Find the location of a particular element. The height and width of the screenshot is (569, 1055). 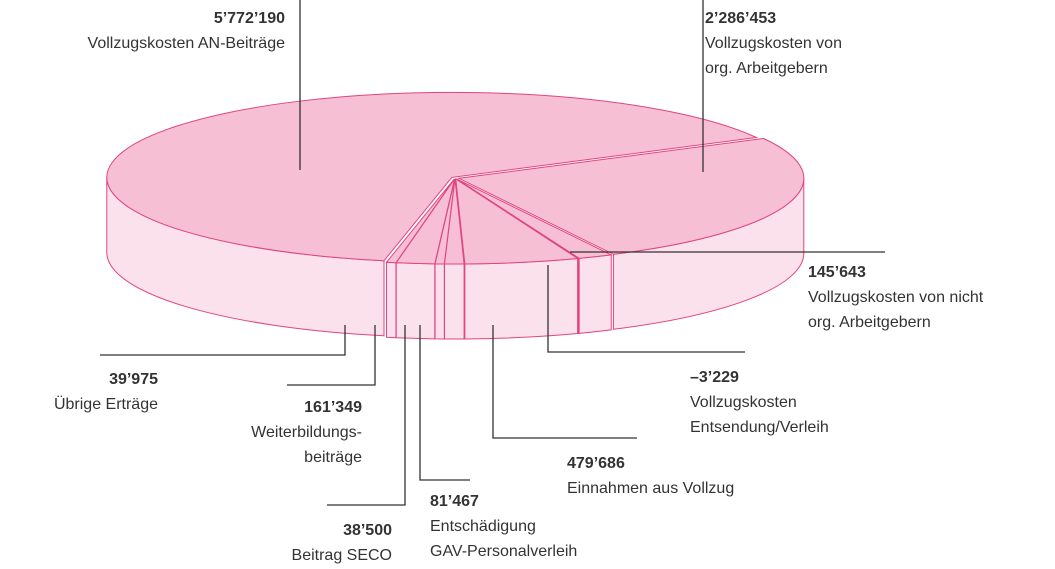

slice-label: 39’975 Übrige Erträge is located at coordinates (106, 392).